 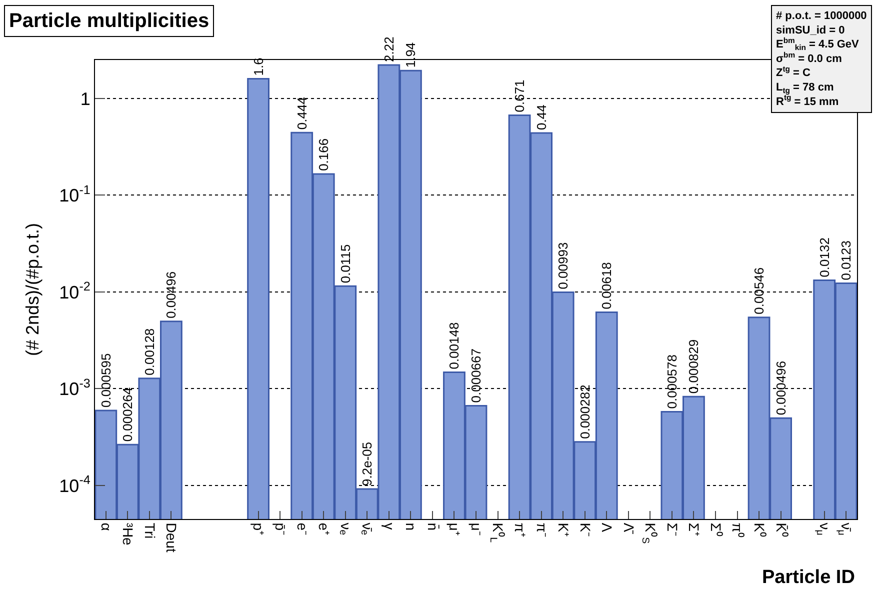 What do you see at coordinates (584, 411) in the screenshot?
I see `data-label: 0.000282` at bounding box center [584, 411].